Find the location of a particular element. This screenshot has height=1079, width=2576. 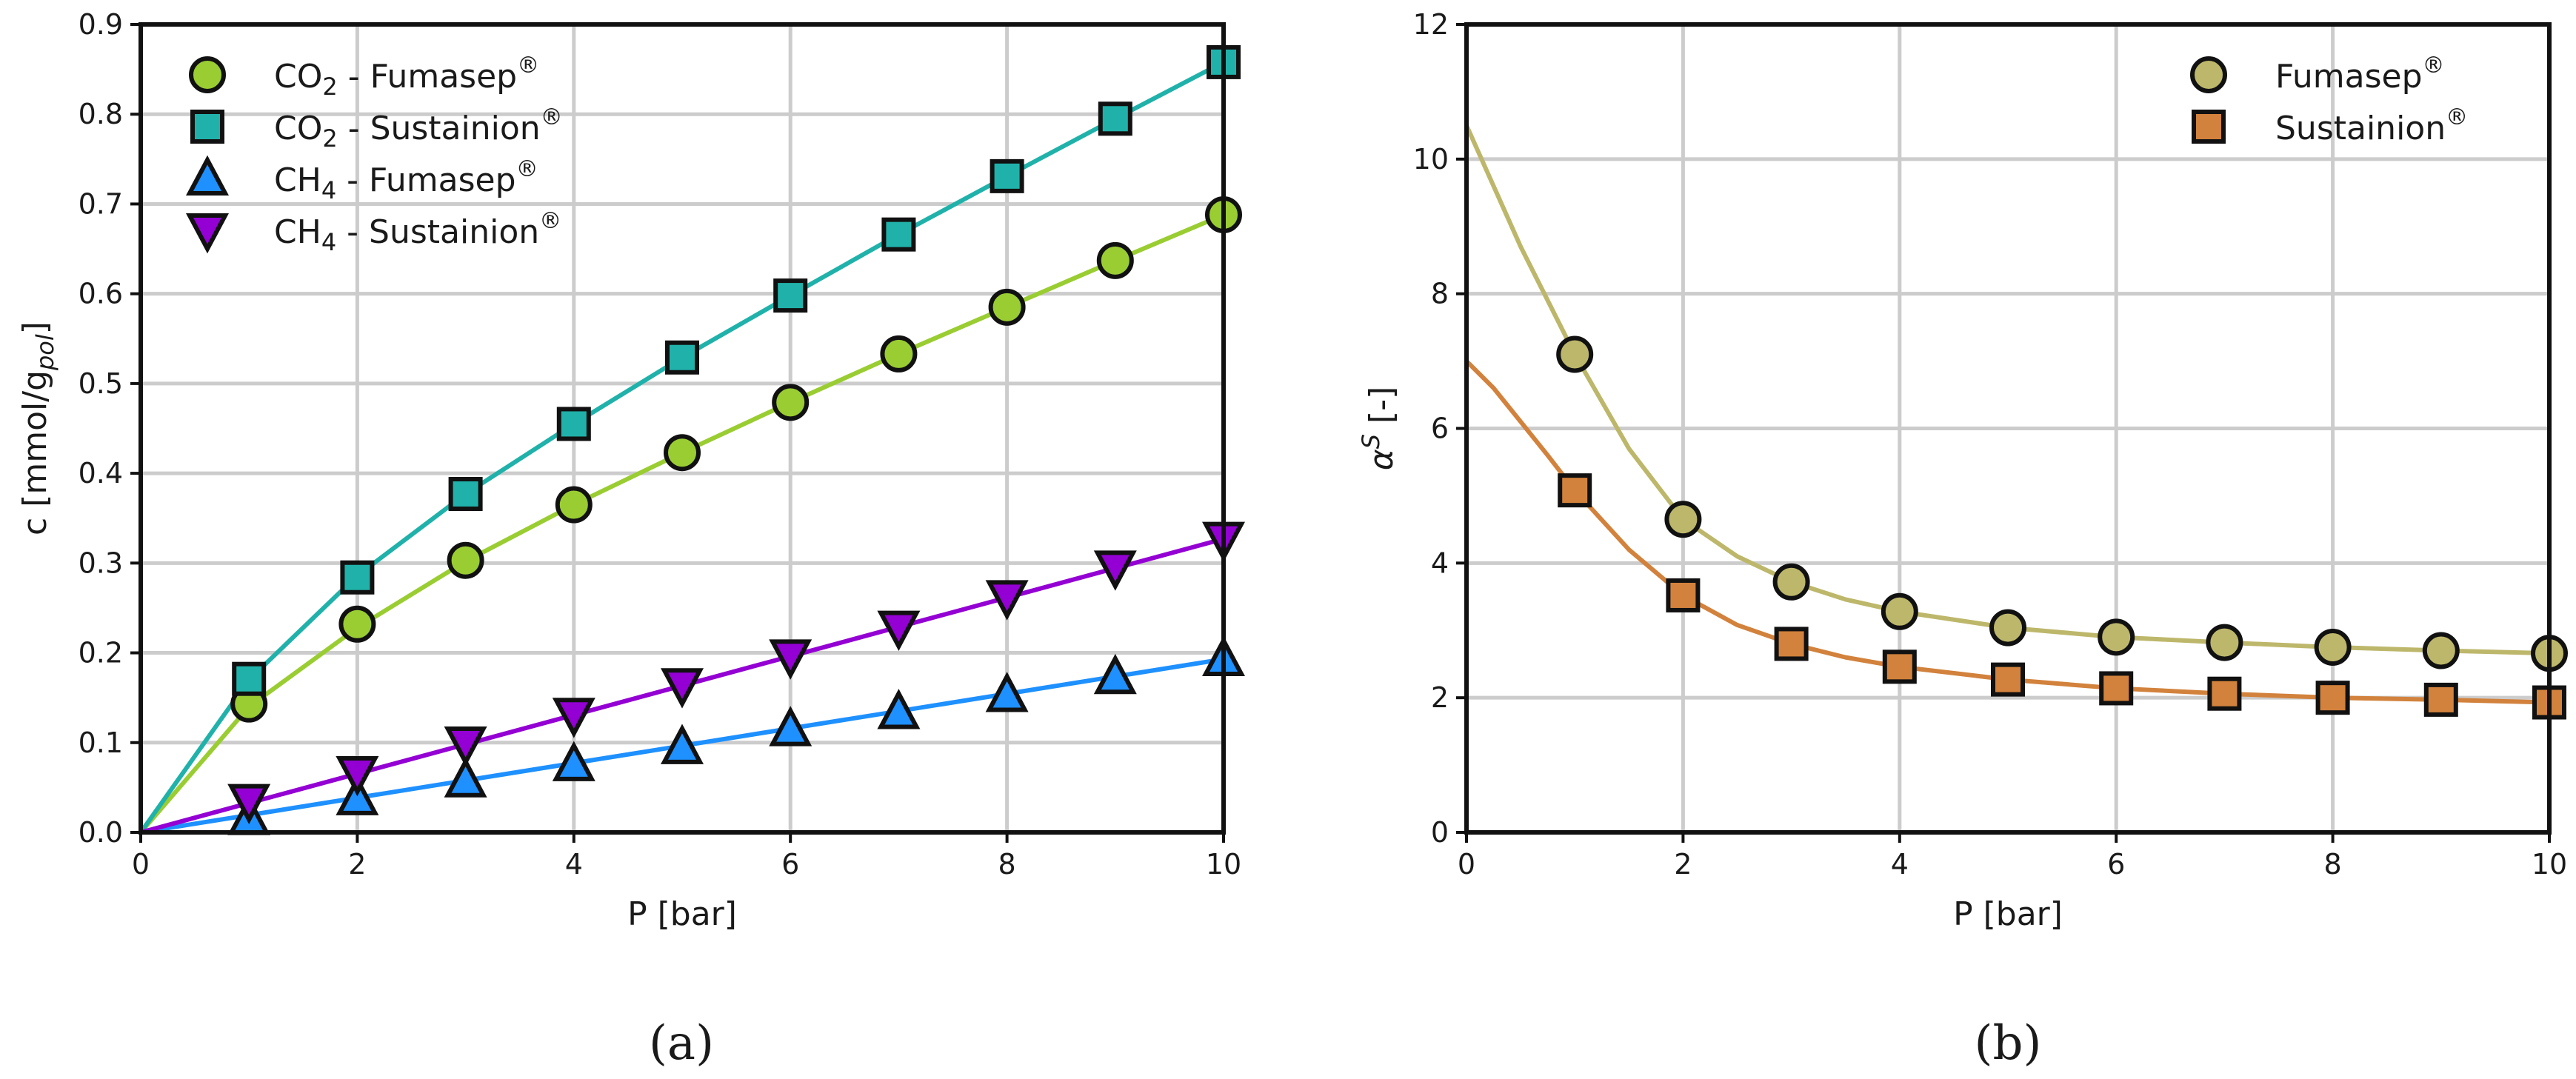

x-tick-label: 10 is located at coordinates (1223, 865).